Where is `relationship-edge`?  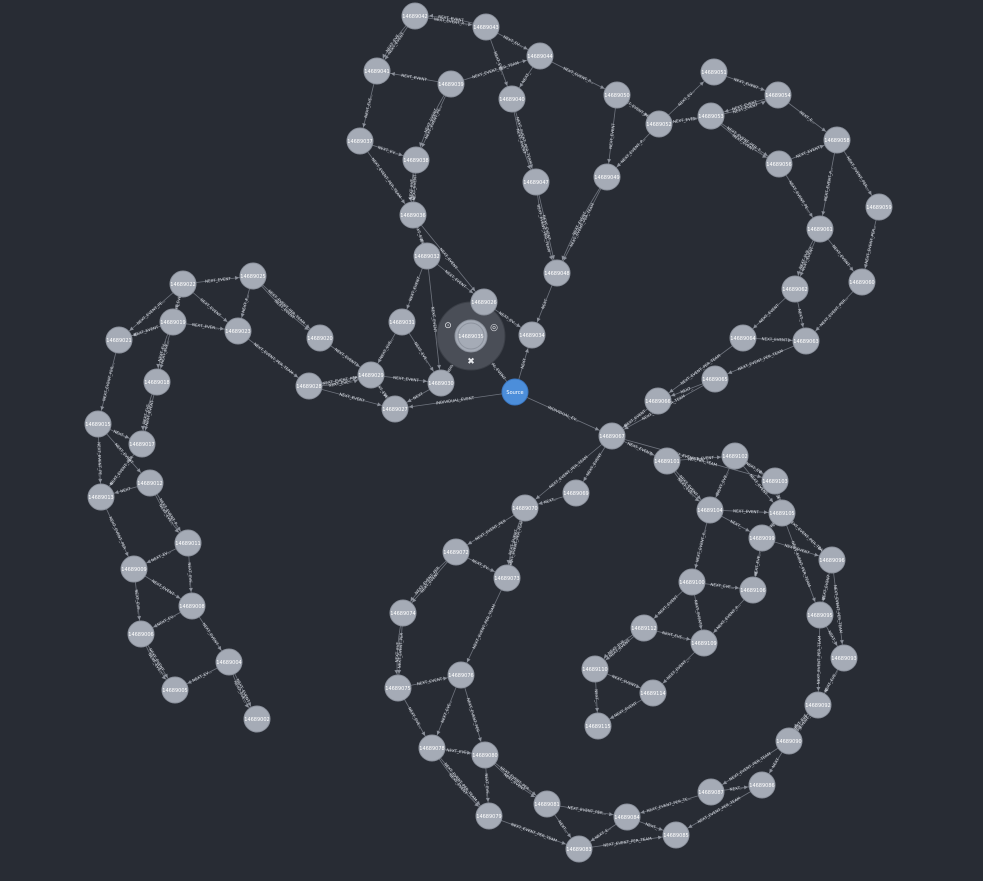
relationship-edge is located at coordinates (693, 458).